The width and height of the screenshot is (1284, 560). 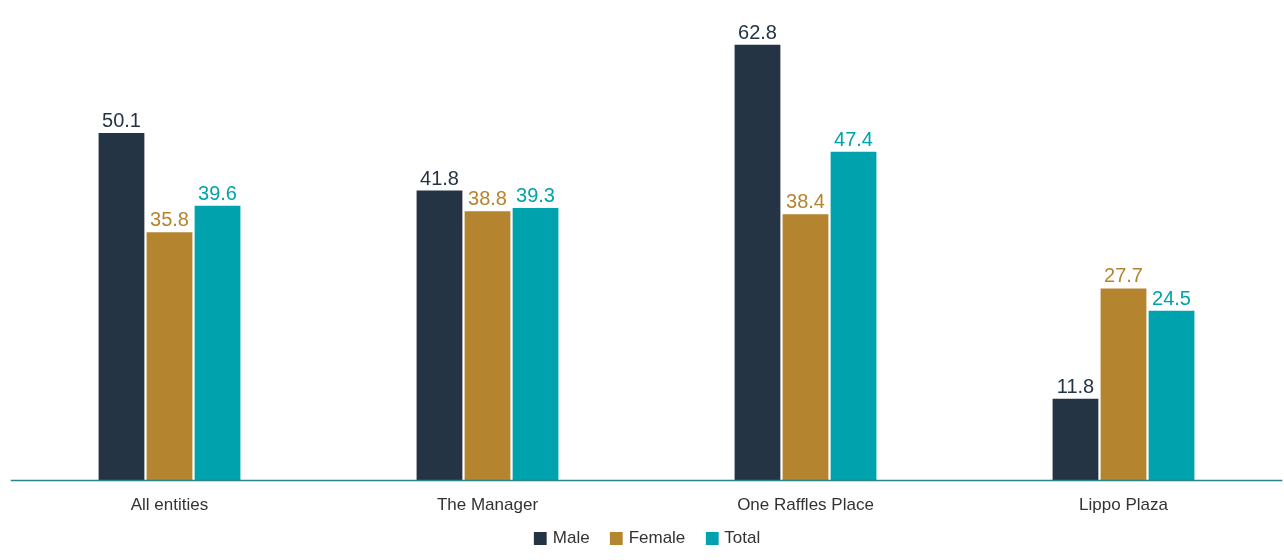 I want to click on data-label: 41.8, so click(x=439, y=177).